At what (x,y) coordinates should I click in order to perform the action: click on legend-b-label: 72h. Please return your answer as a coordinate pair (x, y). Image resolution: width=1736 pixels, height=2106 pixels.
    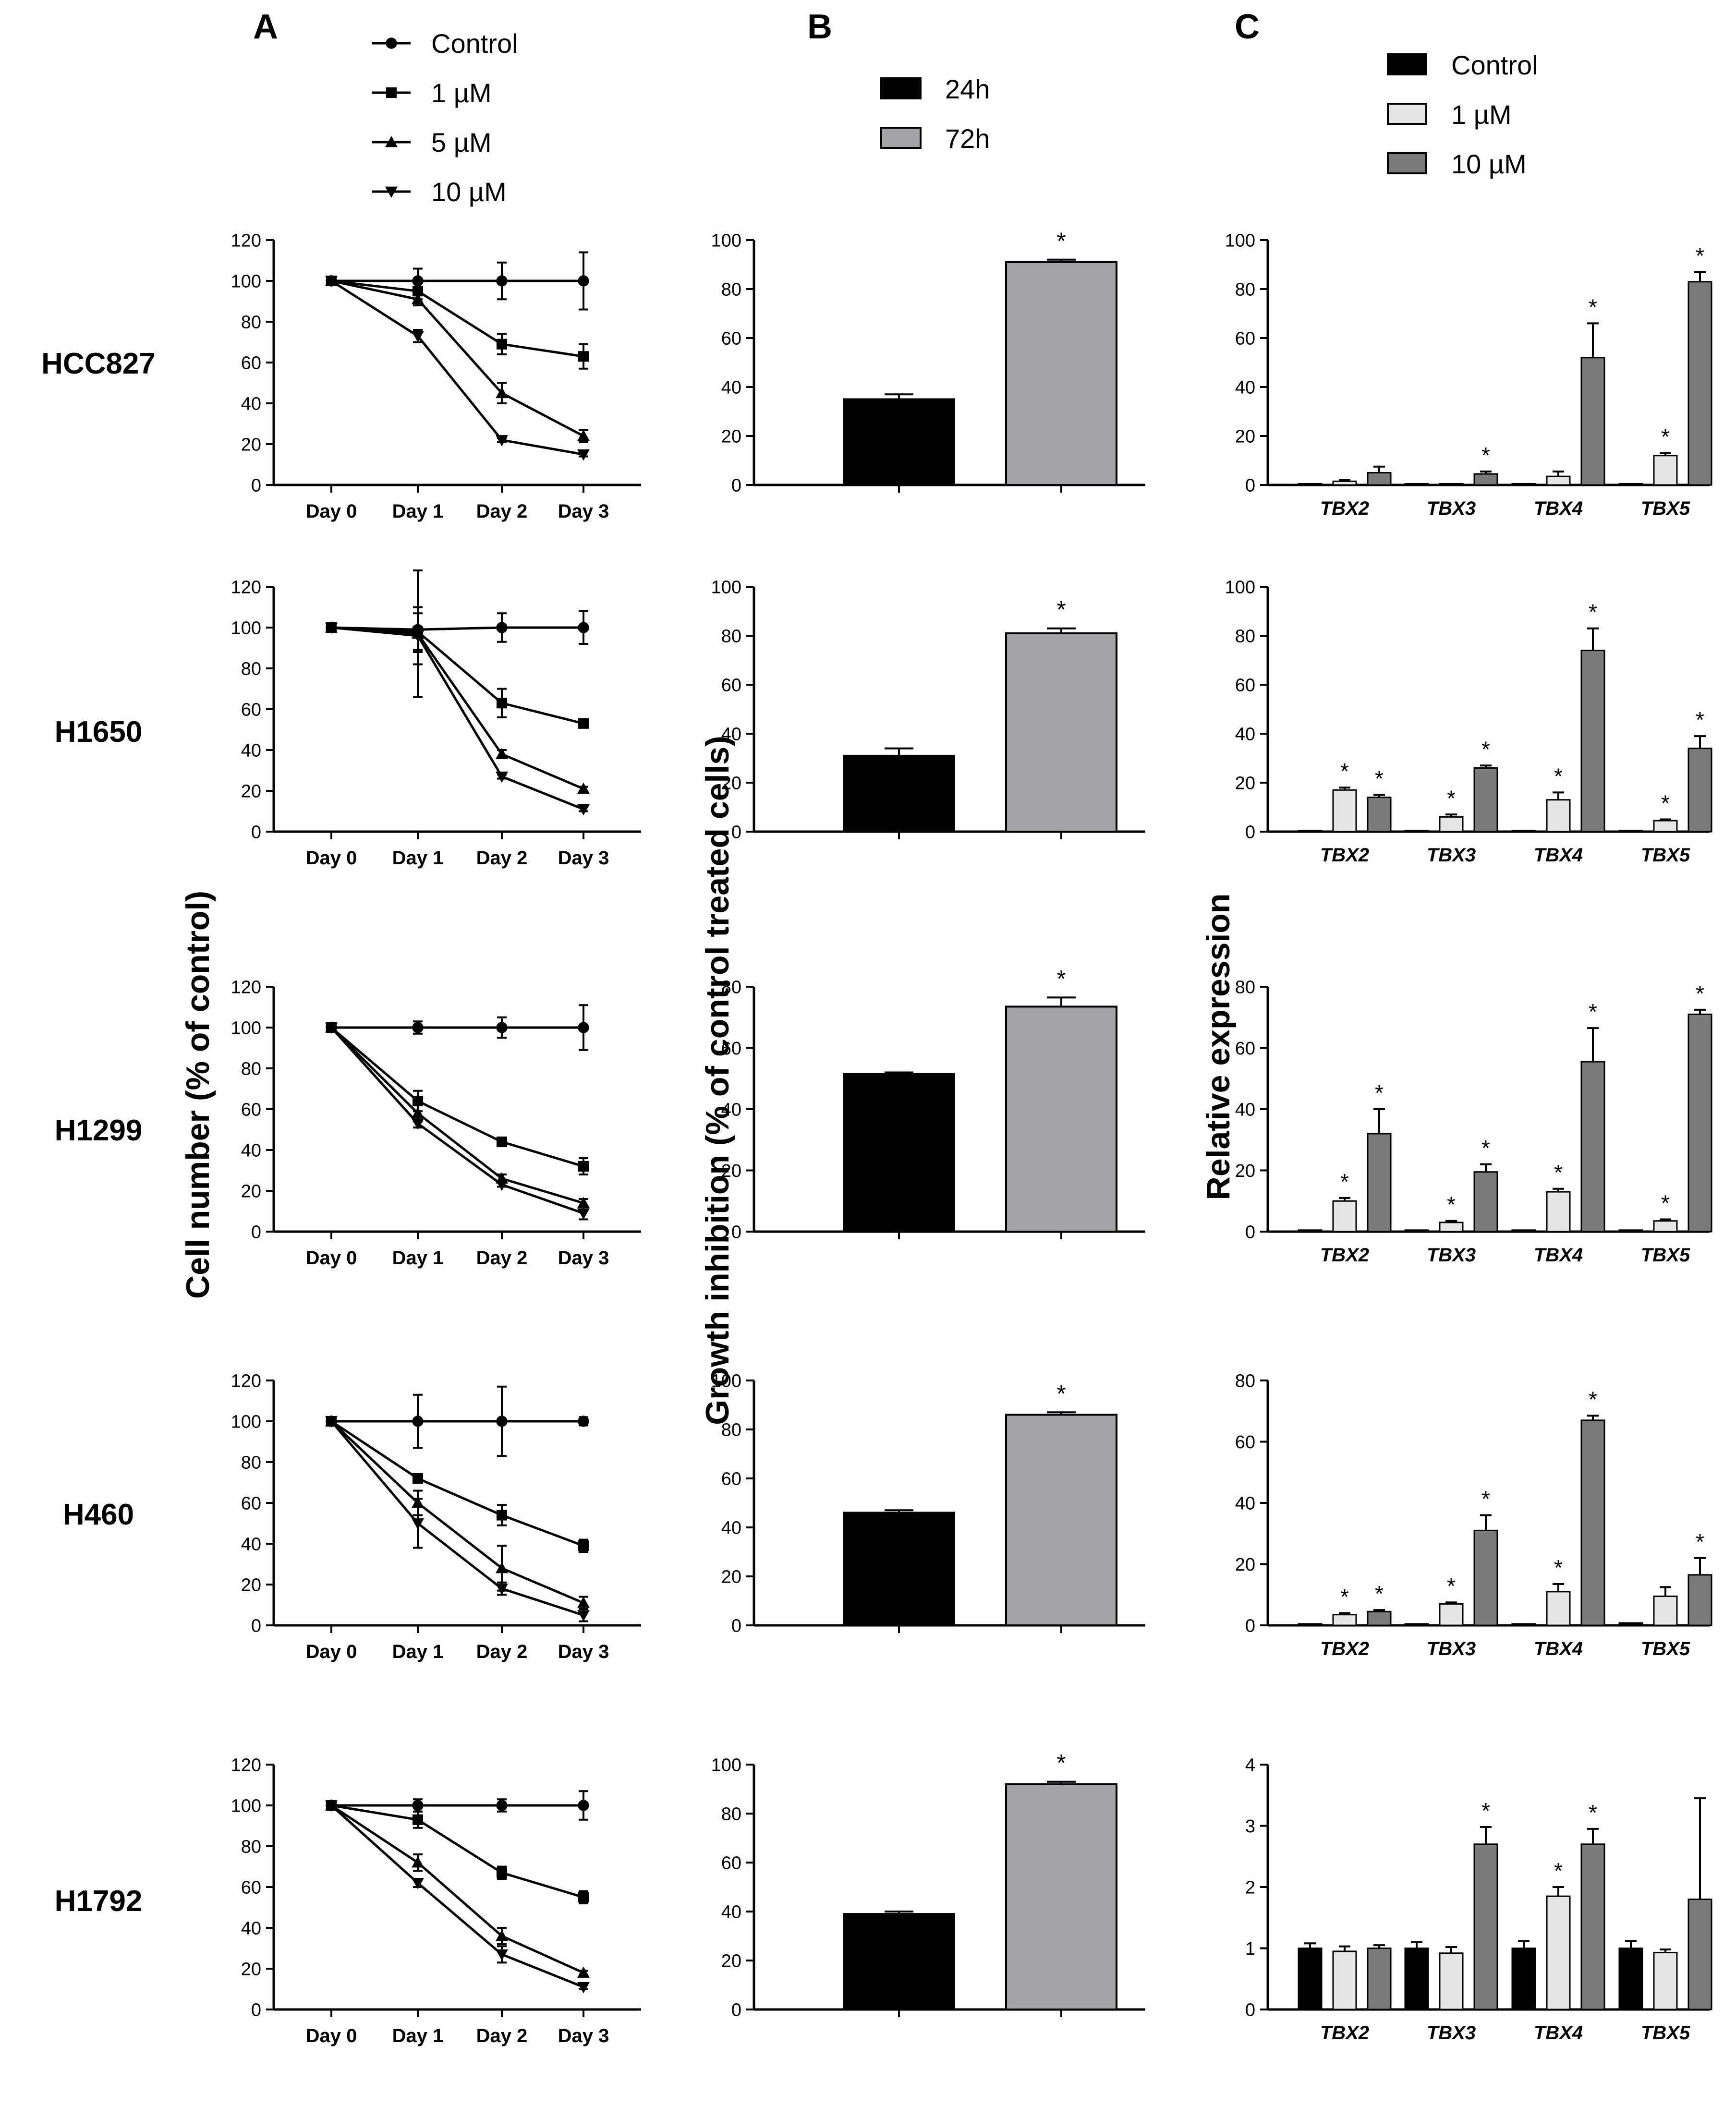
    Looking at the image, I should click on (967, 138).